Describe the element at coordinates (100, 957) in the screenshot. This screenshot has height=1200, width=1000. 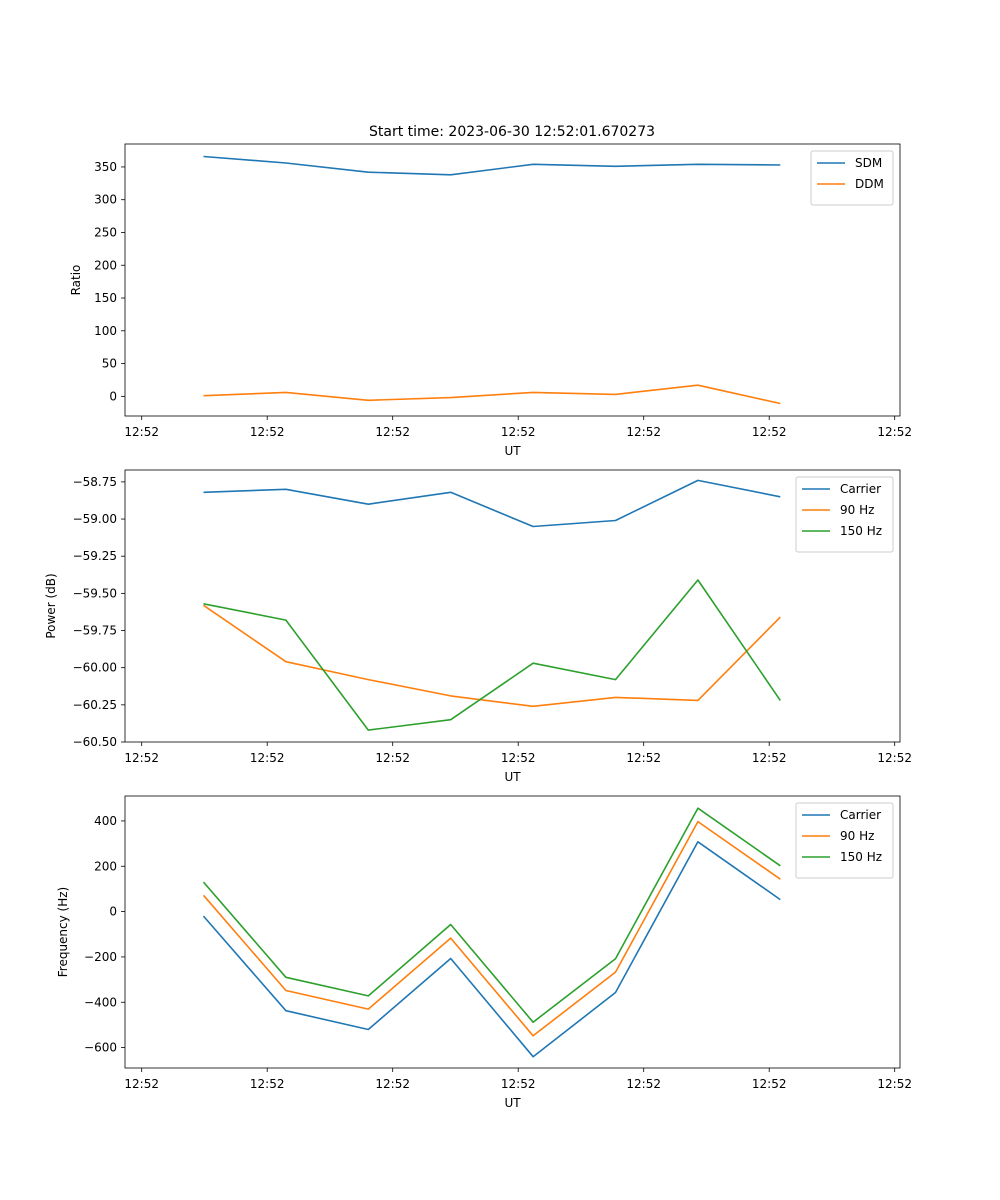
I see `y-tick-label: −200` at that location.